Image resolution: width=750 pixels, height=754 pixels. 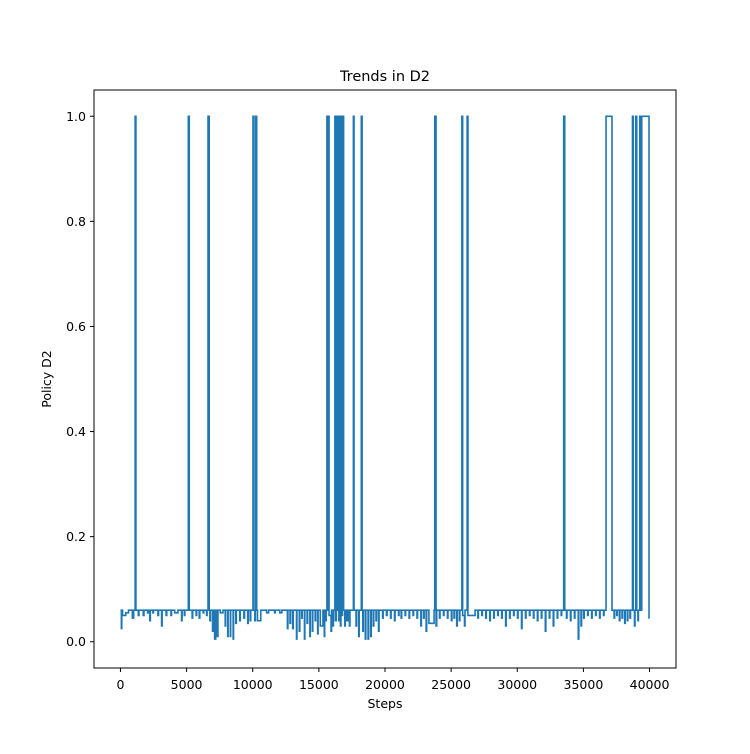 I want to click on y-axis-label: Policy D2, so click(x=46, y=379).